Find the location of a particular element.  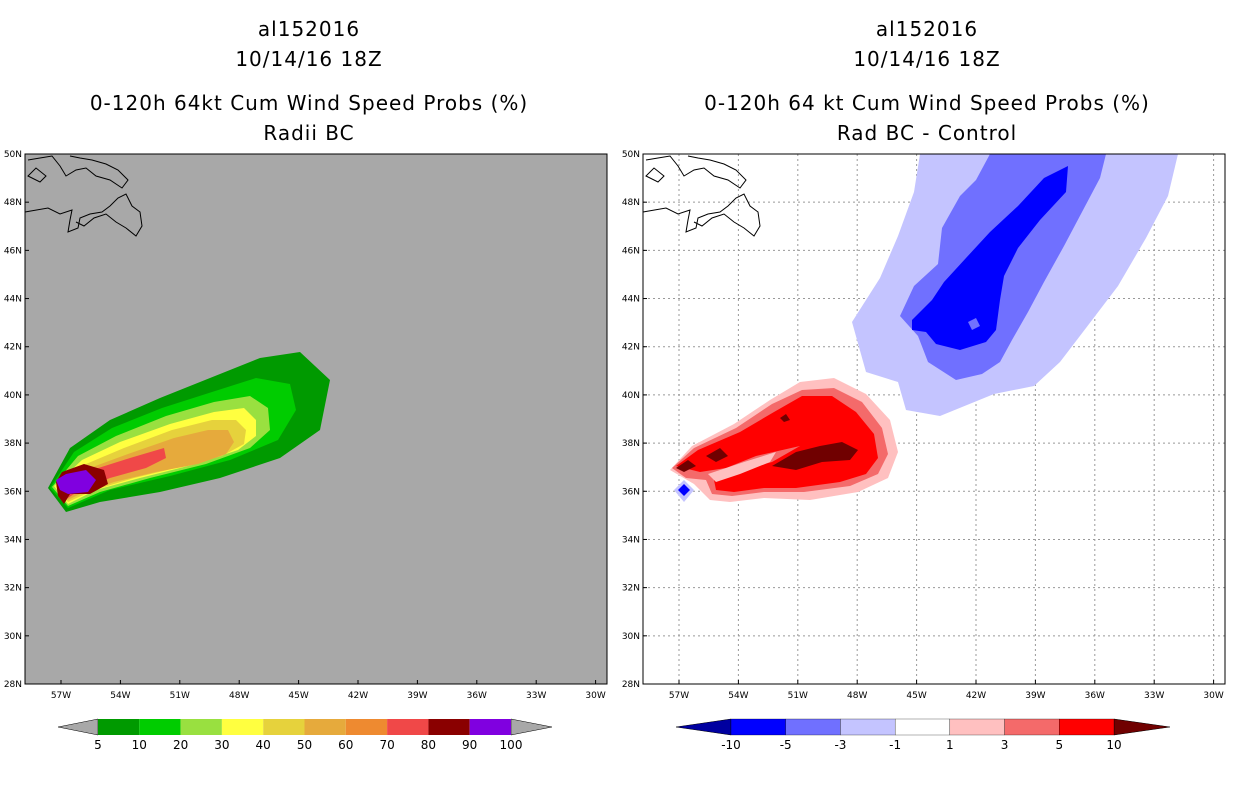

lon-tick-label: 33W is located at coordinates (1154, 696).